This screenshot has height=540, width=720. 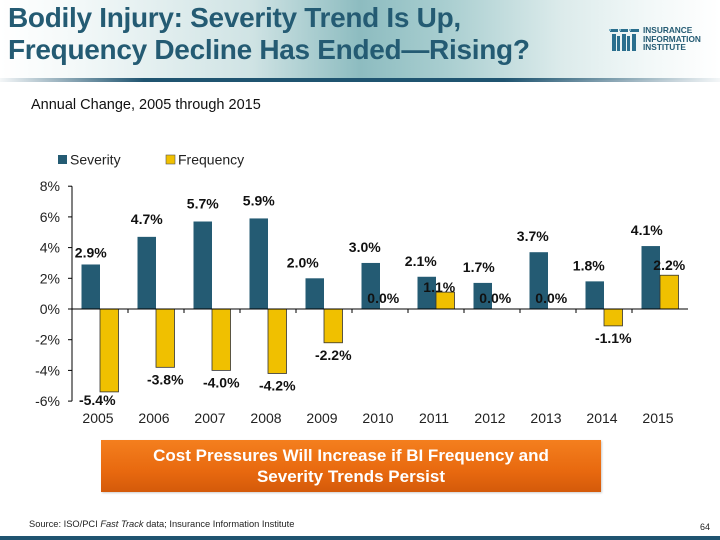 I want to click on legend-swatch-frequency, so click(x=170, y=159).